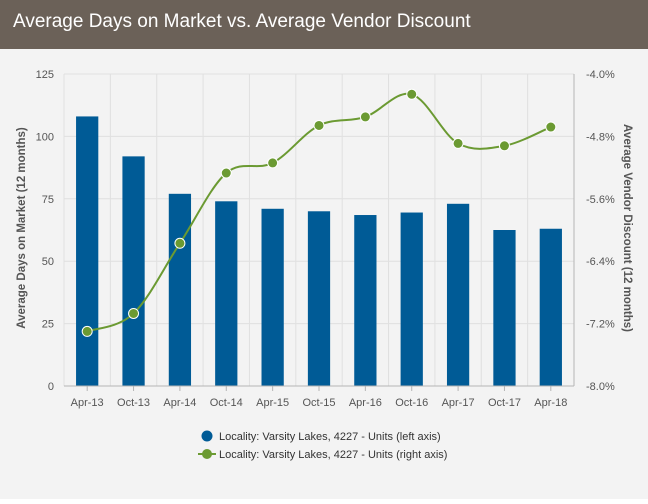 Image resolution: width=648 pixels, height=504 pixels. I want to click on right-tick-label: -4.8%, so click(600, 137).